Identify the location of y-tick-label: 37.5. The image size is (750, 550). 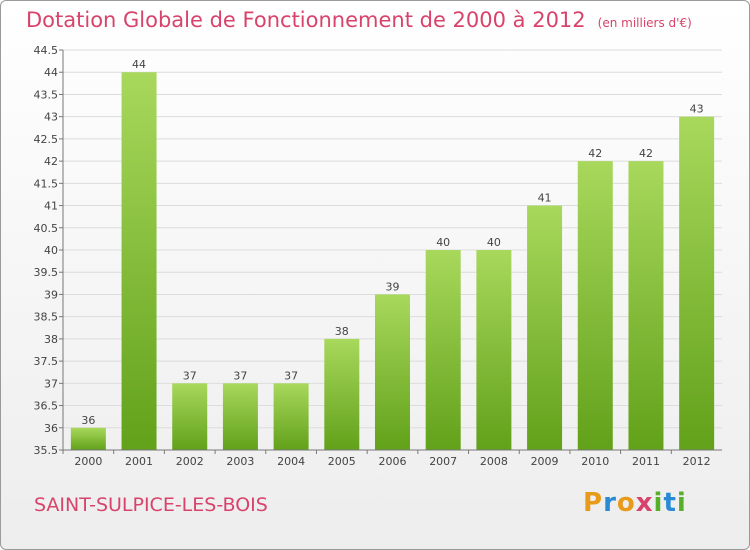
(46, 361).